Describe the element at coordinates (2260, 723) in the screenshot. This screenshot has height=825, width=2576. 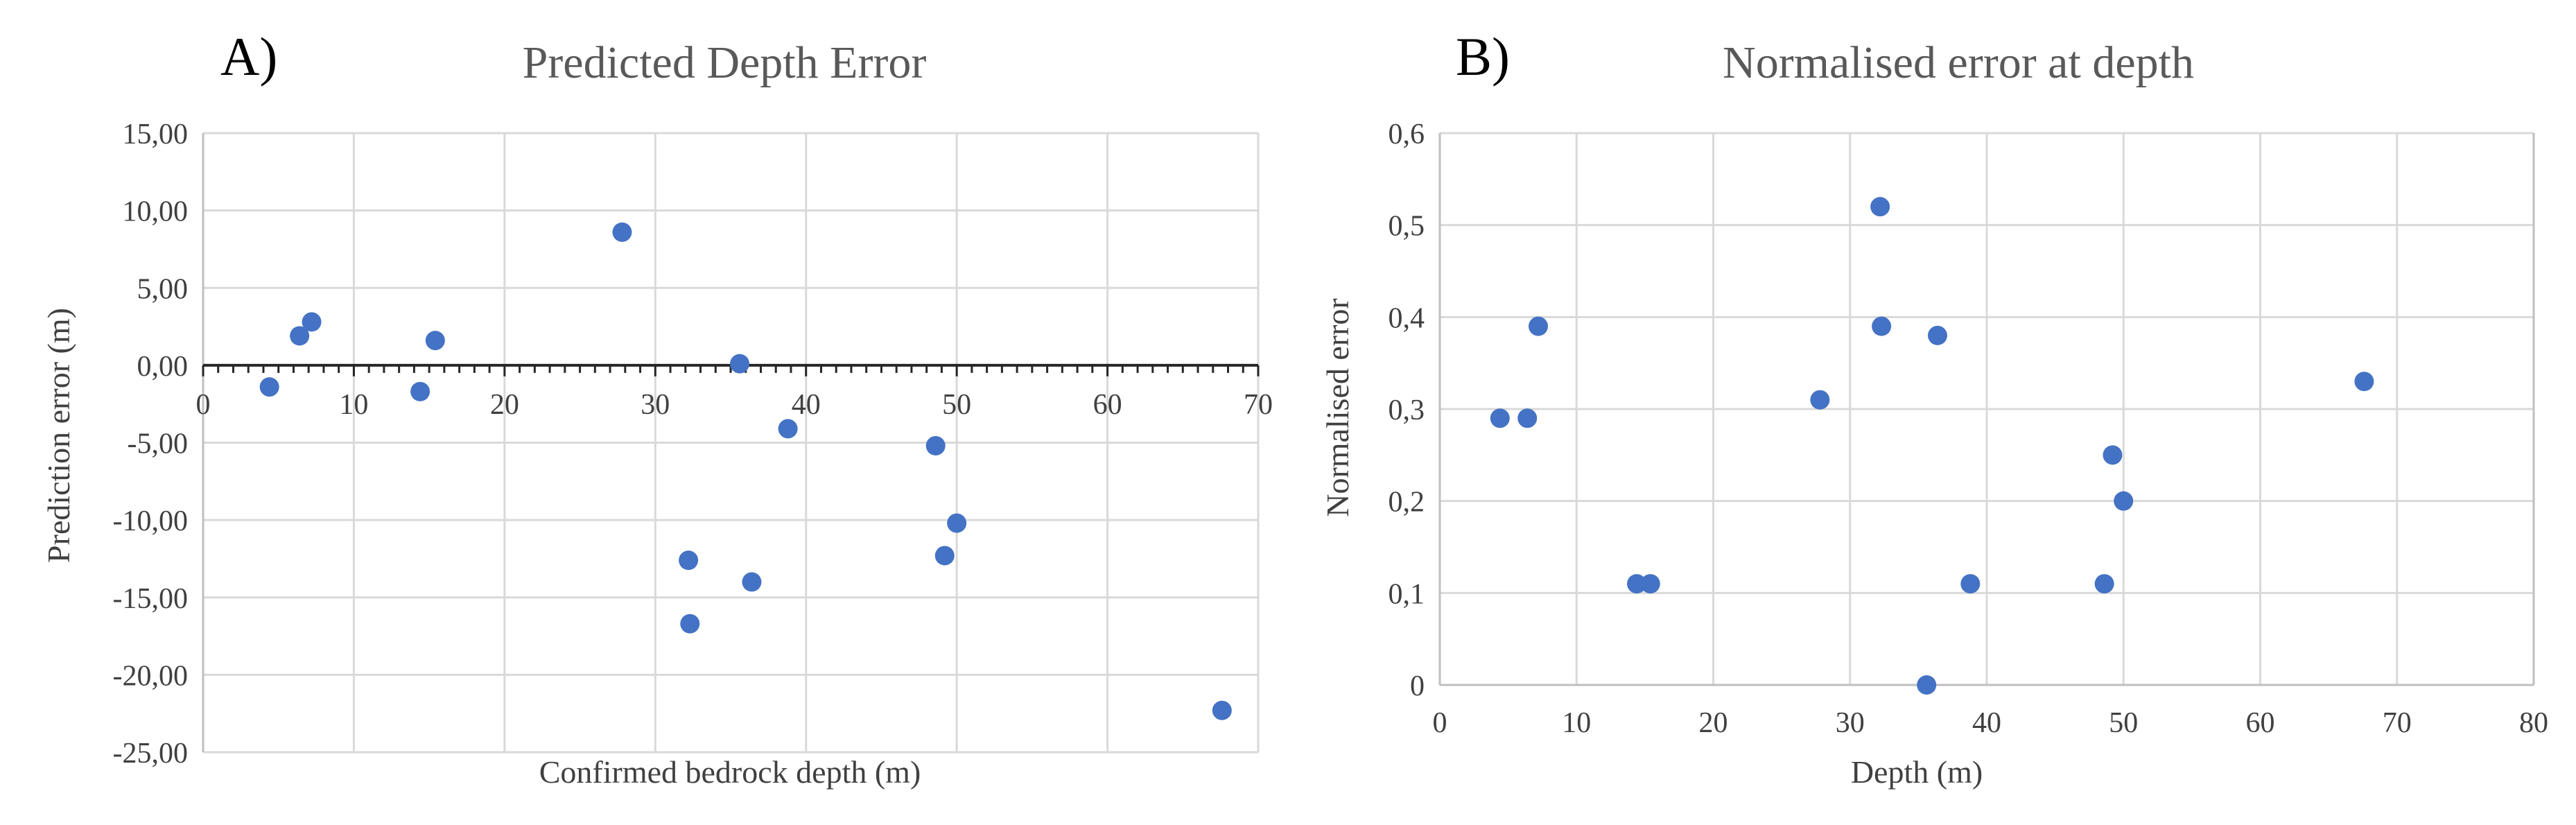
I see `chart-b-x-tick-60: 60` at that location.